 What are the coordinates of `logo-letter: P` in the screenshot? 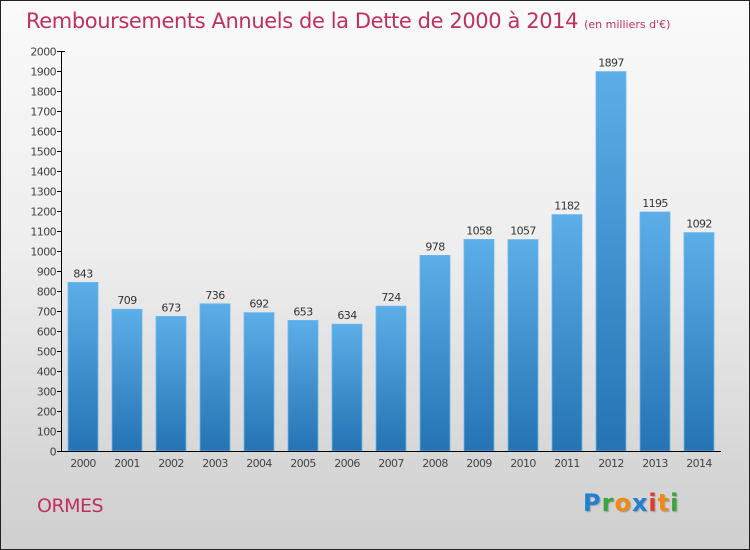 It's located at (592, 503).